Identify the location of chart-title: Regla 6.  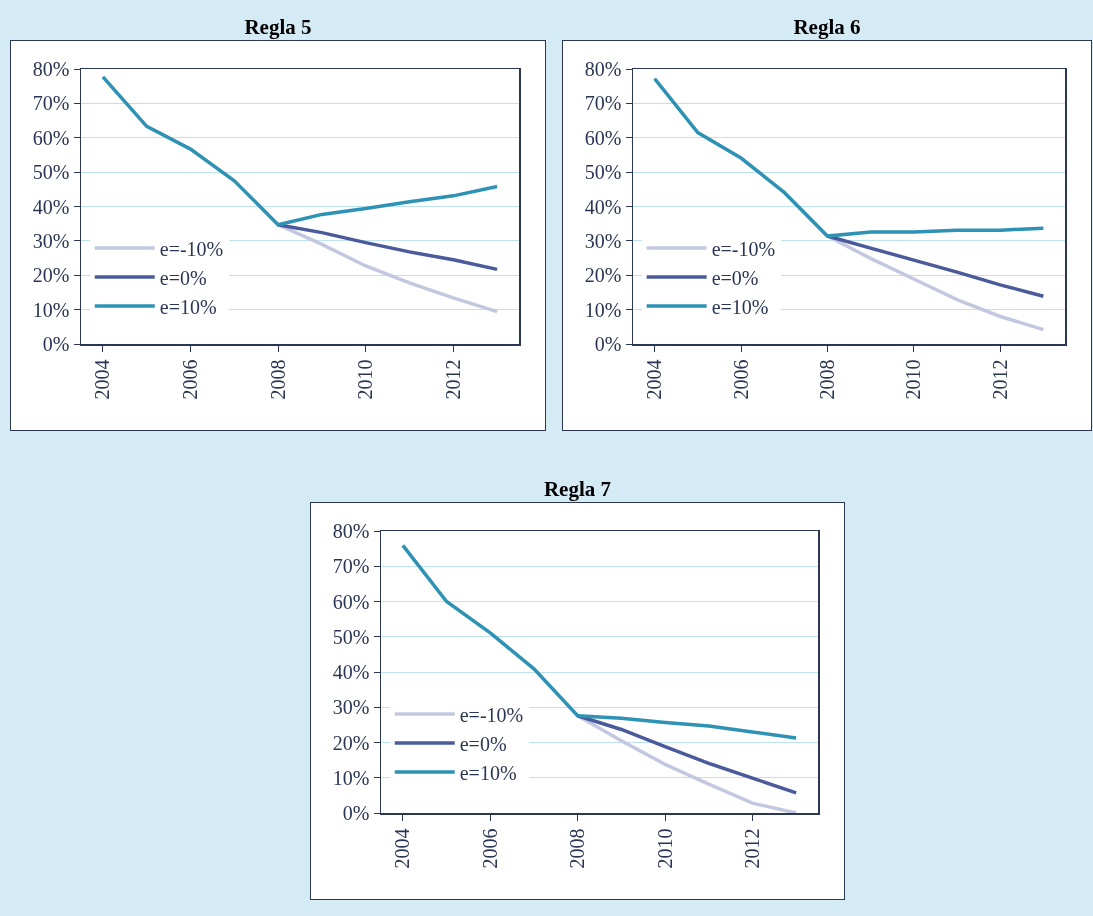
(827, 27).